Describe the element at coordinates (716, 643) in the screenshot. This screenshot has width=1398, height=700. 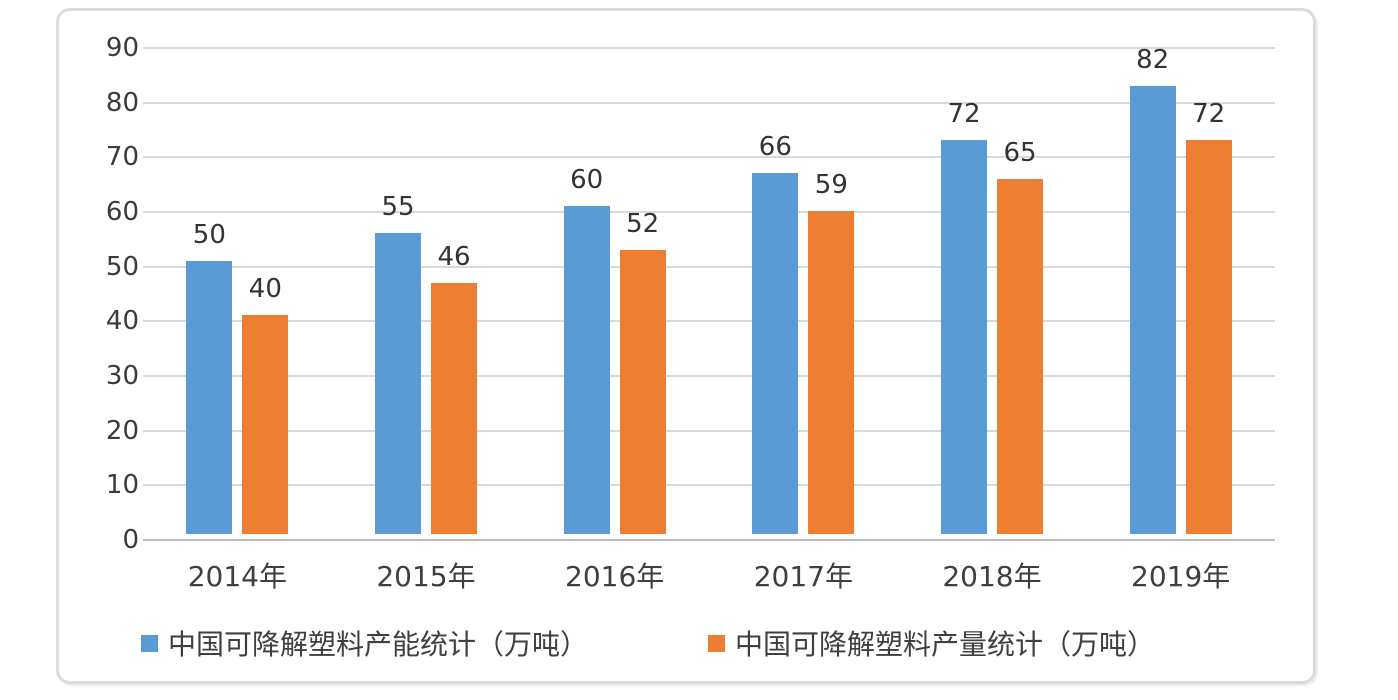
I see `production-series-swatch-icon` at that location.